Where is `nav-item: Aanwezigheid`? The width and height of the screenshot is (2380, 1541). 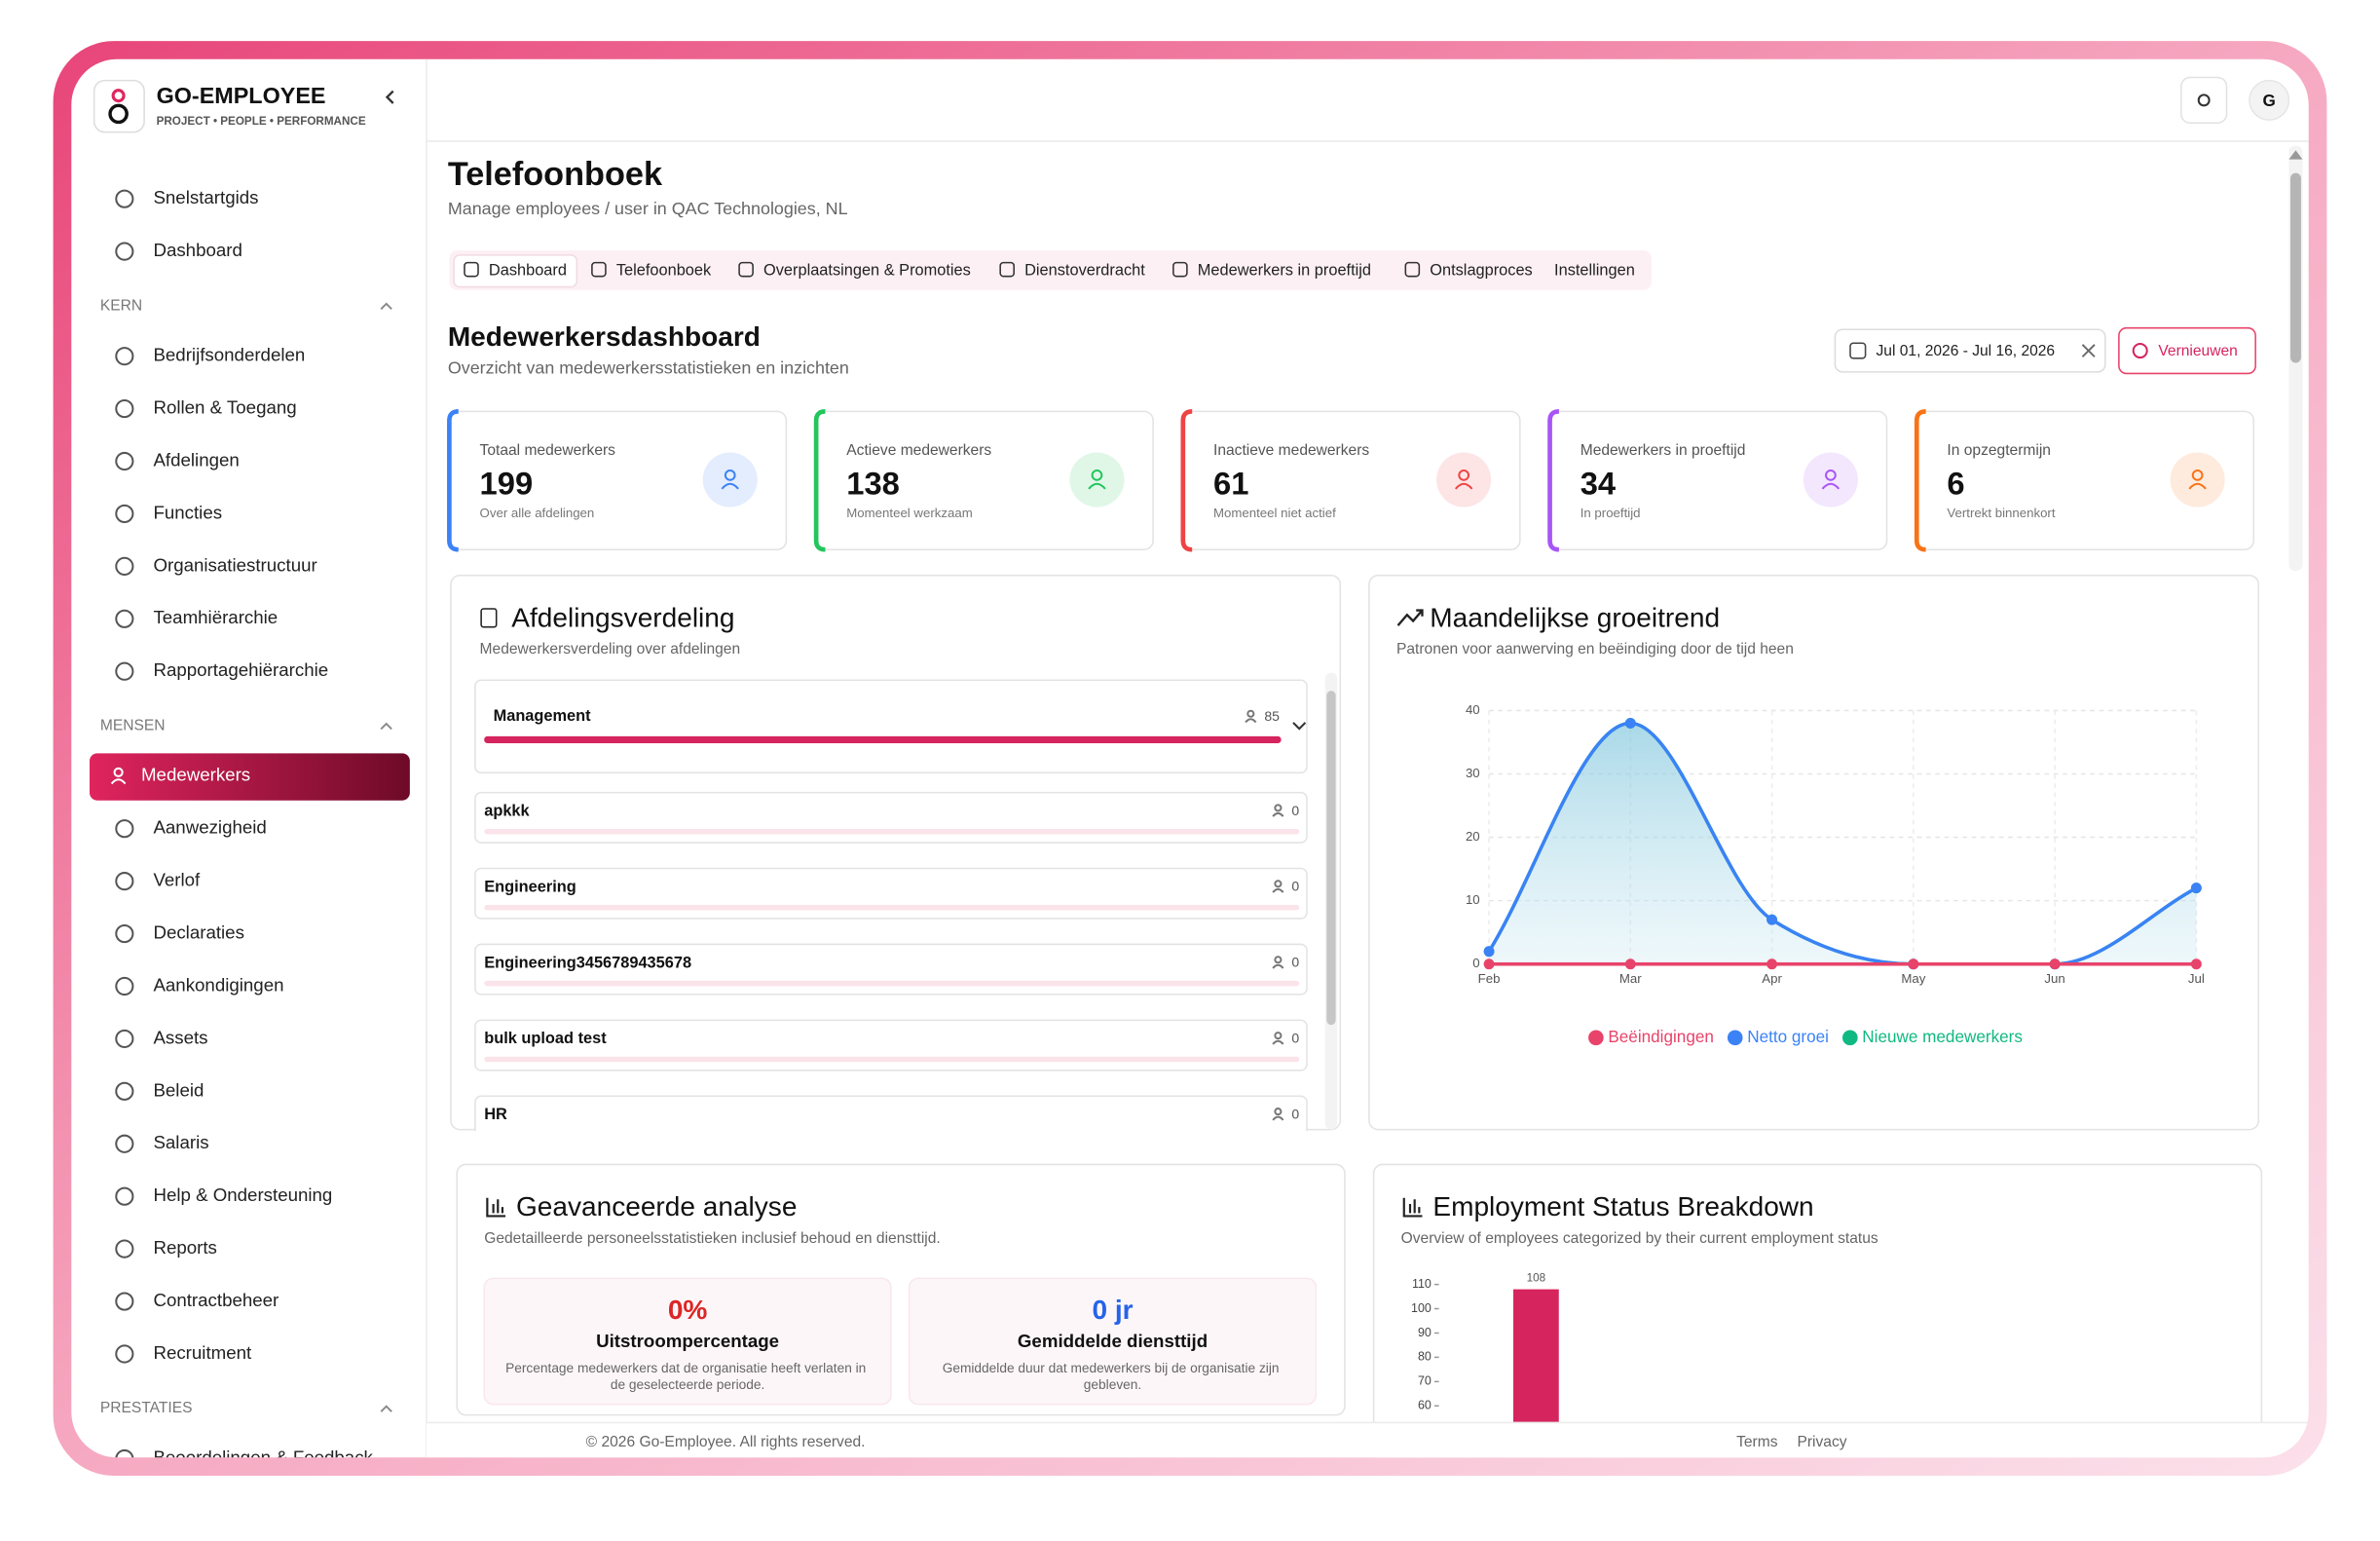
nav-item: Aanwezigheid is located at coordinates (209, 827).